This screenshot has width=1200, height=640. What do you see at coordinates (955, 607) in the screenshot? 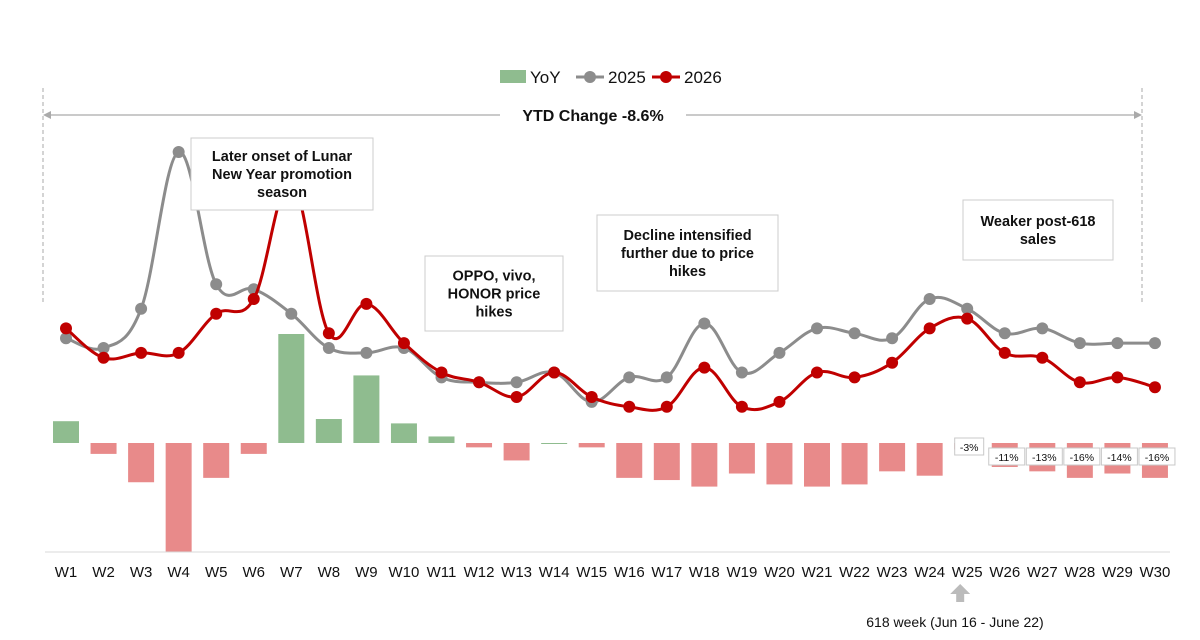
I see `note-618: 618 week (Jun 16 - June 22)` at bounding box center [955, 607].